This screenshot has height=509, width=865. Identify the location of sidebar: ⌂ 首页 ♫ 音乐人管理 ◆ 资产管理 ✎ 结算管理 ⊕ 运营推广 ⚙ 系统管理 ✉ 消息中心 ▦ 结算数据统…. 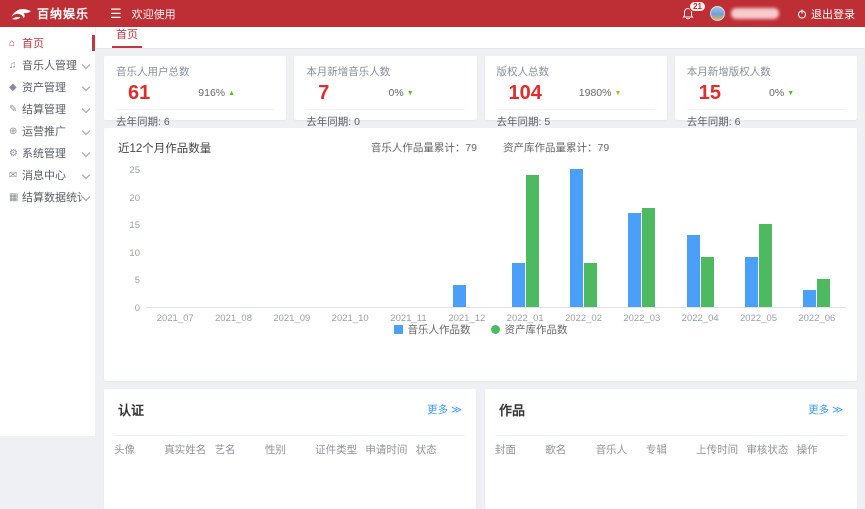
(48, 231).